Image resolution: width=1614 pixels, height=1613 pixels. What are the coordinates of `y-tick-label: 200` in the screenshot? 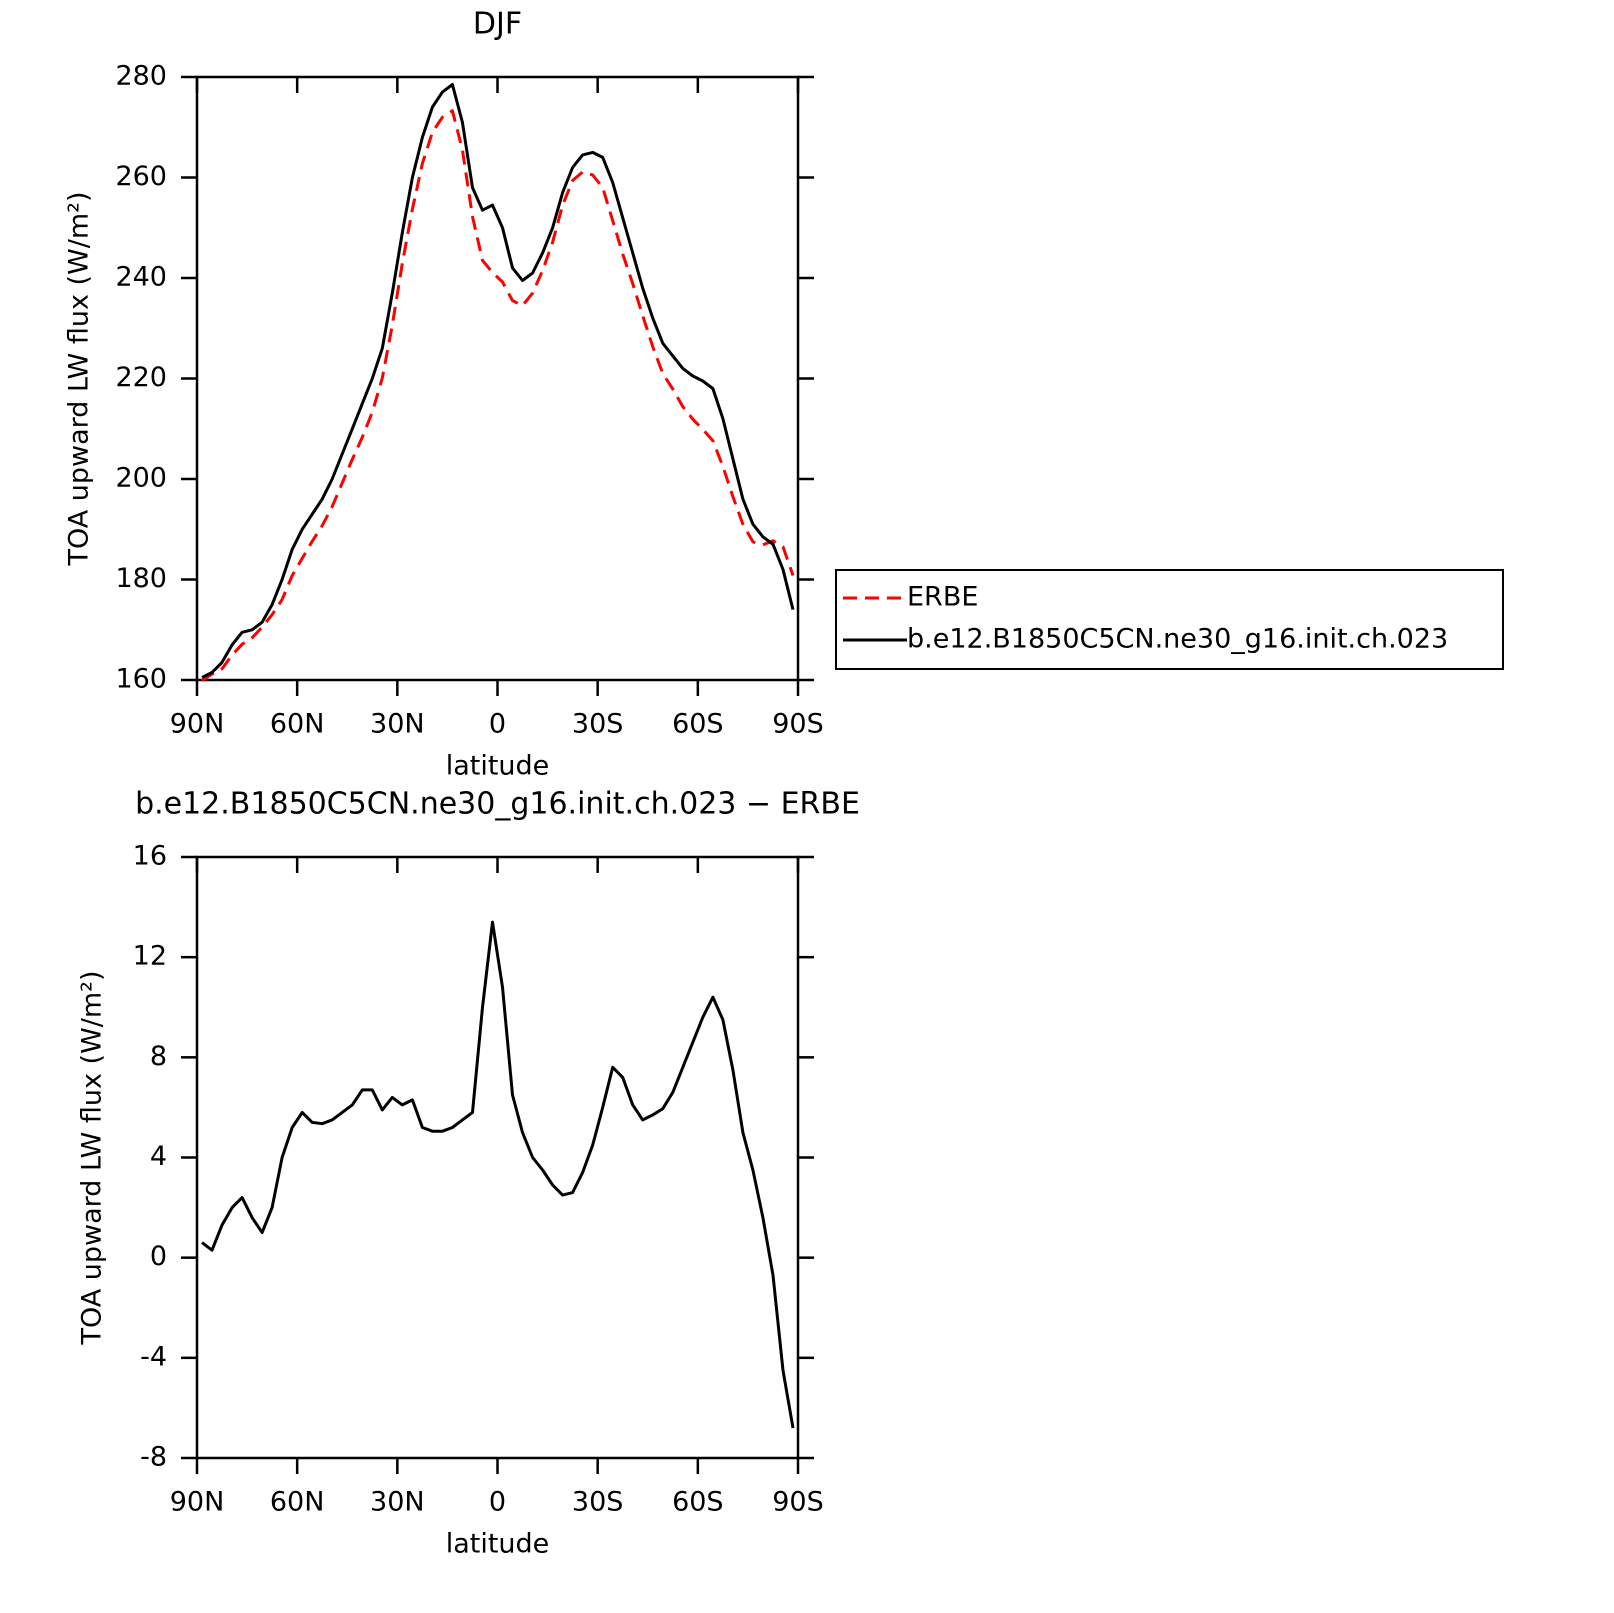 It's located at (141, 478).